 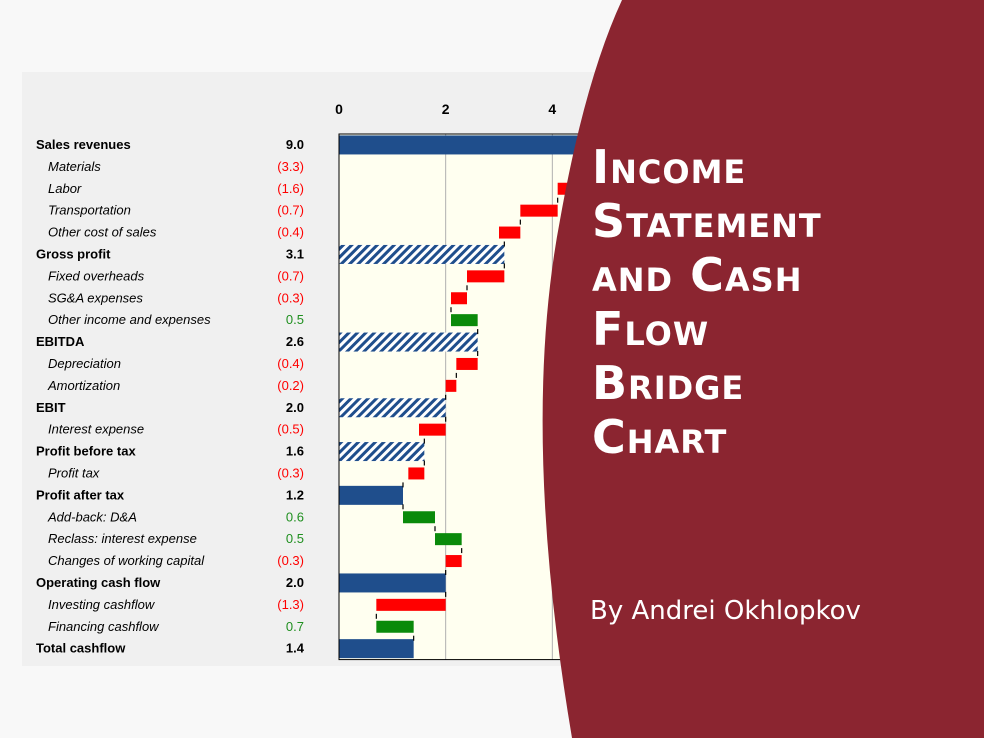 What do you see at coordinates (102, 604) in the screenshot?
I see `row-label: Investing cashflow` at bounding box center [102, 604].